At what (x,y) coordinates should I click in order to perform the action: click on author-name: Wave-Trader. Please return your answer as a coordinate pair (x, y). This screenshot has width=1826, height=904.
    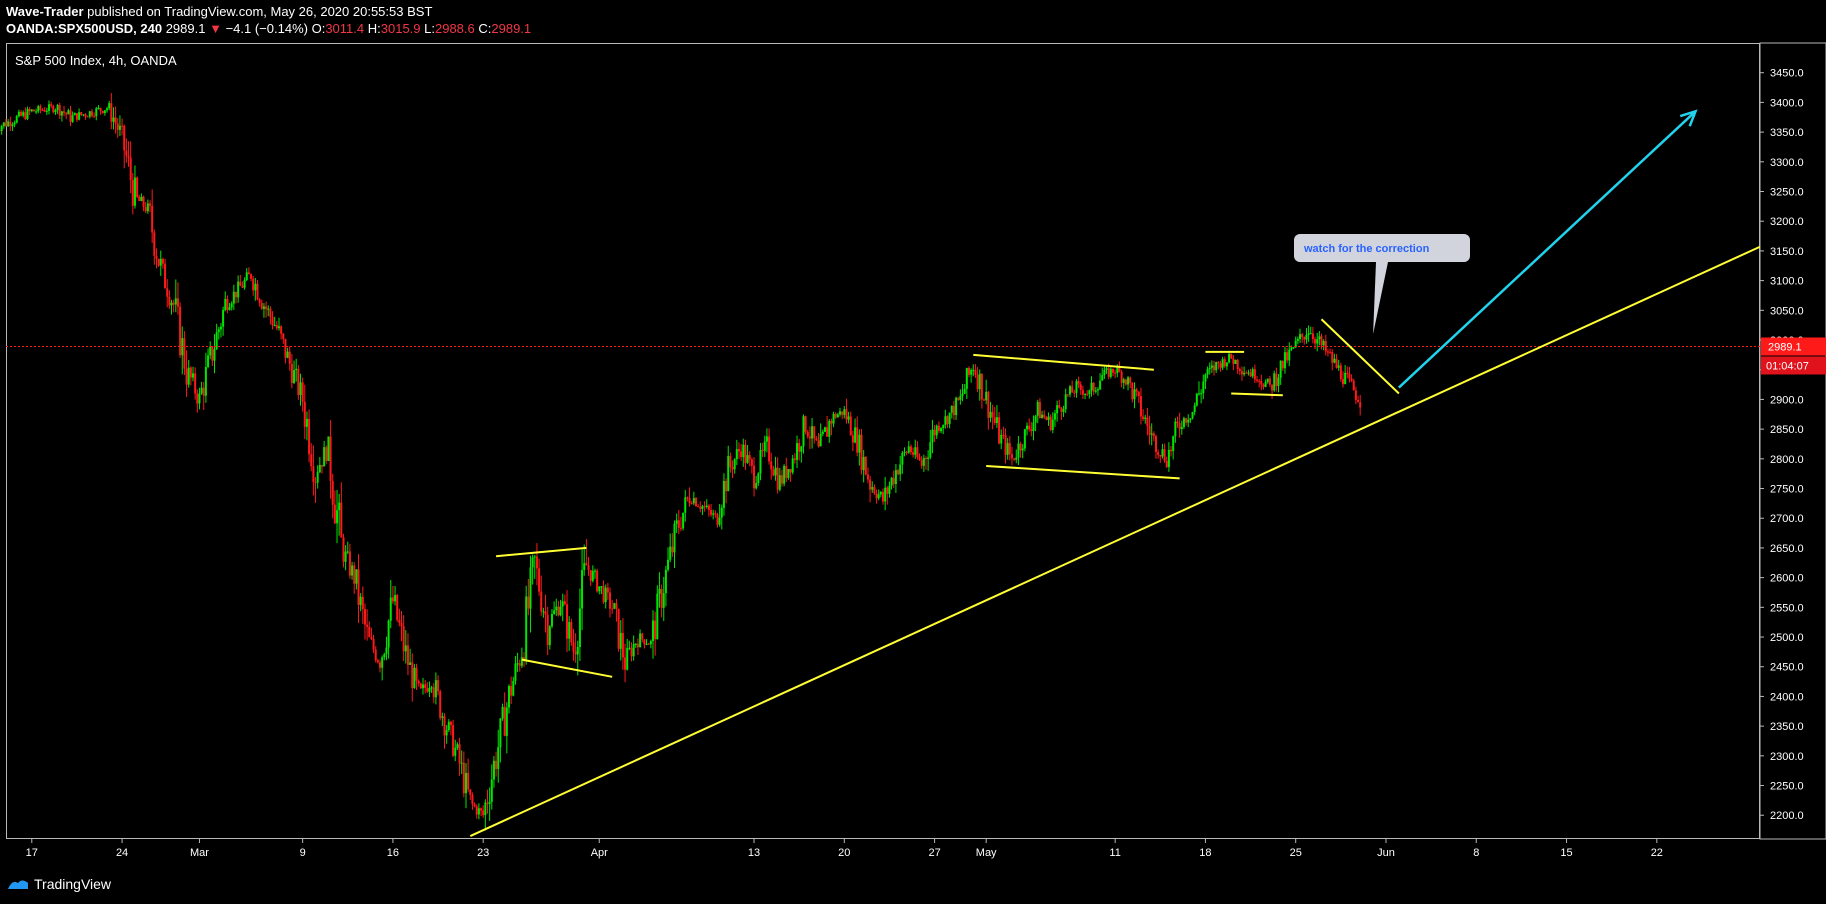
    Looking at the image, I should click on (45, 11).